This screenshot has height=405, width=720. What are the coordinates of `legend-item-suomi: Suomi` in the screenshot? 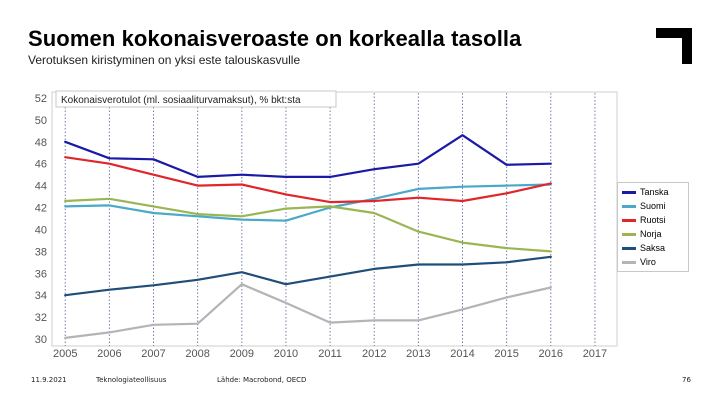 It's located at (644, 206).